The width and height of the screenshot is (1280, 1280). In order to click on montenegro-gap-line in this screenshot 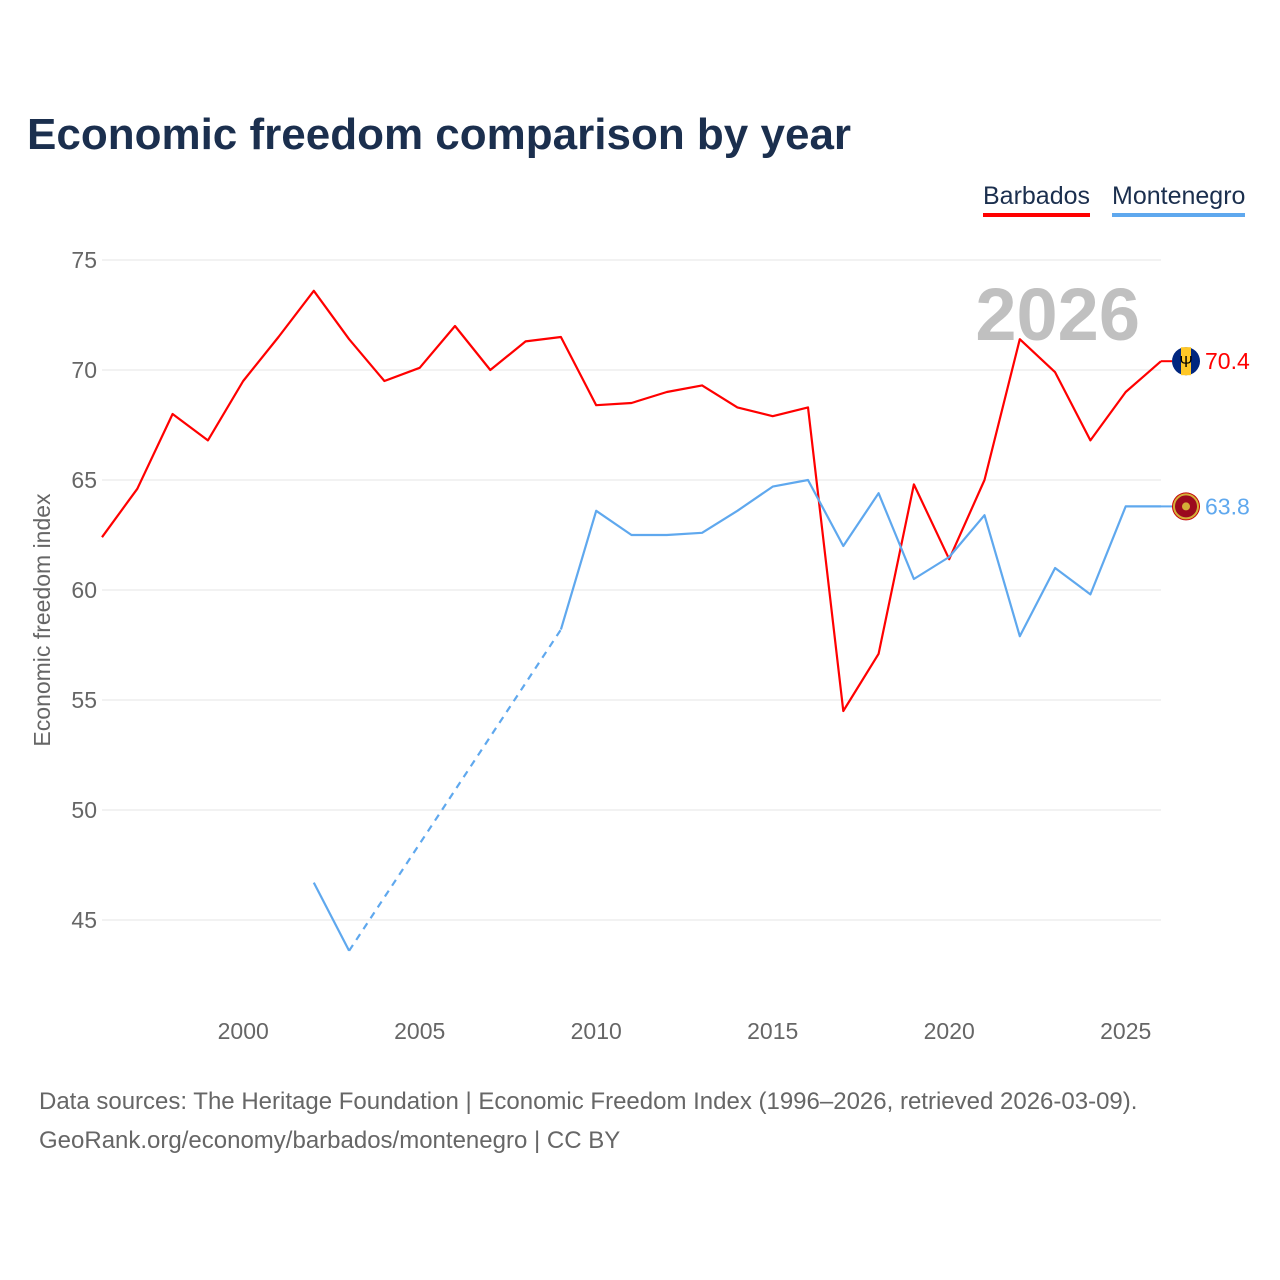, I will do `click(455, 790)`.